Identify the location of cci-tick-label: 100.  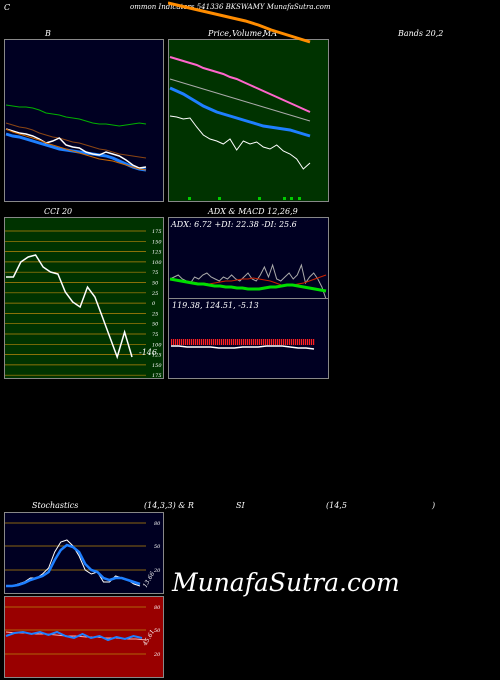
(157, 345).